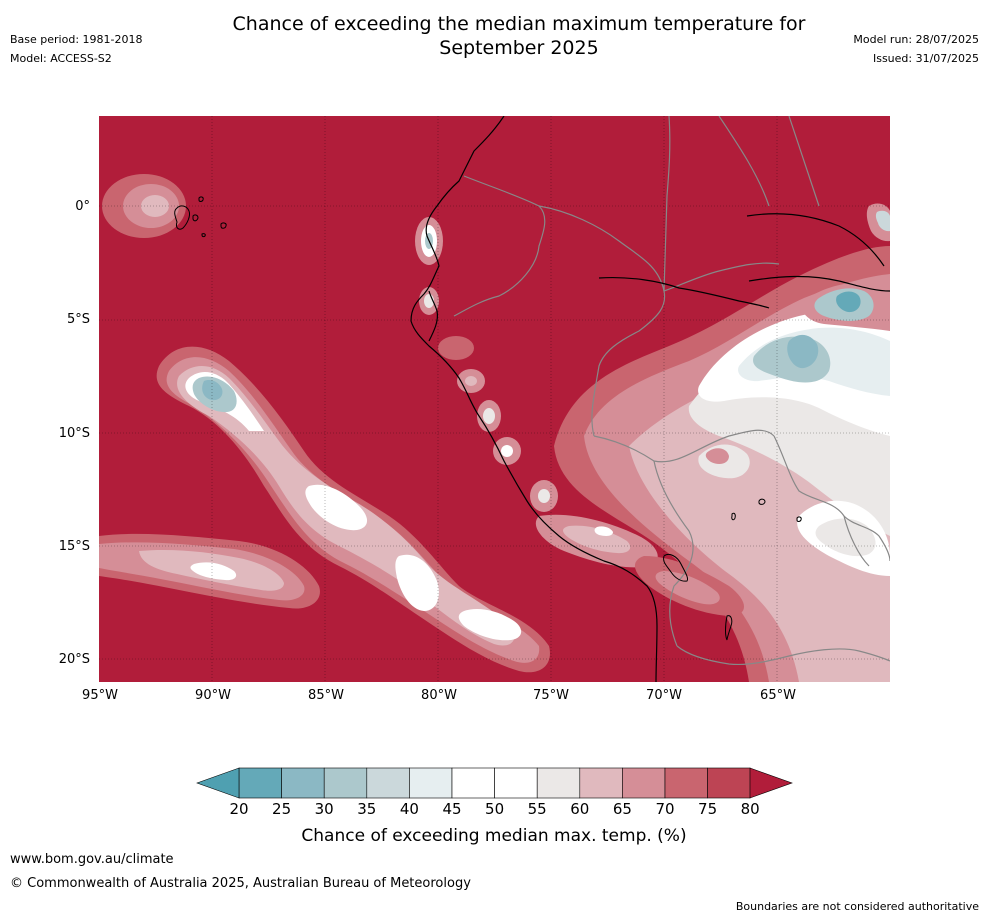 The height and width of the screenshot is (919, 988). What do you see at coordinates (537, 809) in the screenshot?
I see `colorbar-label-55: 55` at bounding box center [537, 809].